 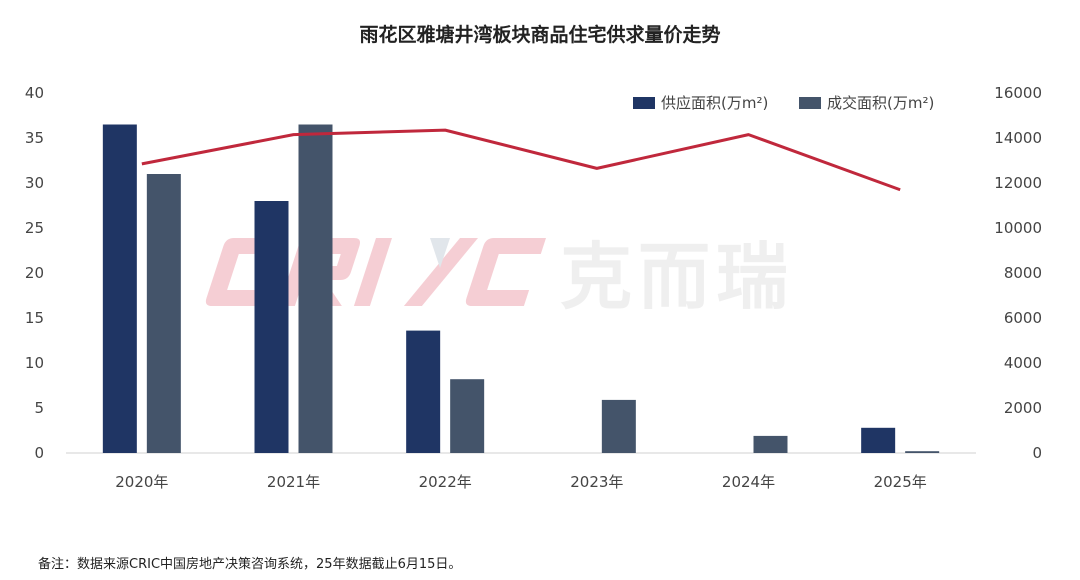 What do you see at coordinates (880, 103) in the screenshot?
I see `legend-label: 成交面积(万m²)` at bounding box center [880, 103].